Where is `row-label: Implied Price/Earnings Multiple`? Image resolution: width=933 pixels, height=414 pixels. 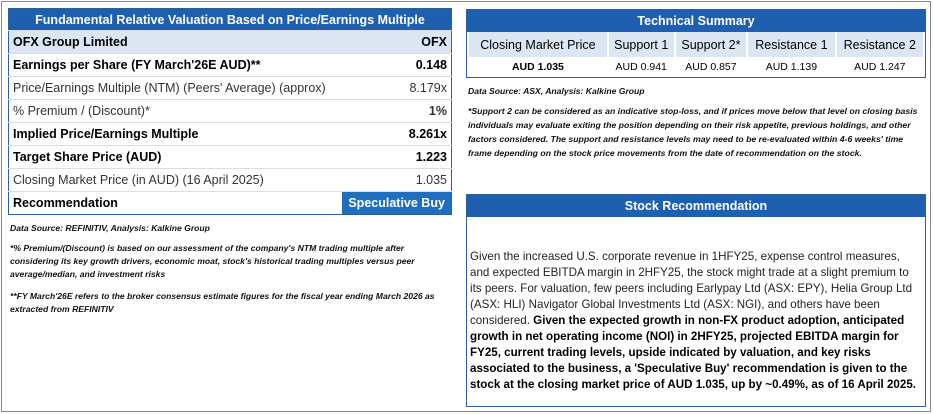
row-label: Implied Price/Earnings Multiple is located at coordinates (175, 134).